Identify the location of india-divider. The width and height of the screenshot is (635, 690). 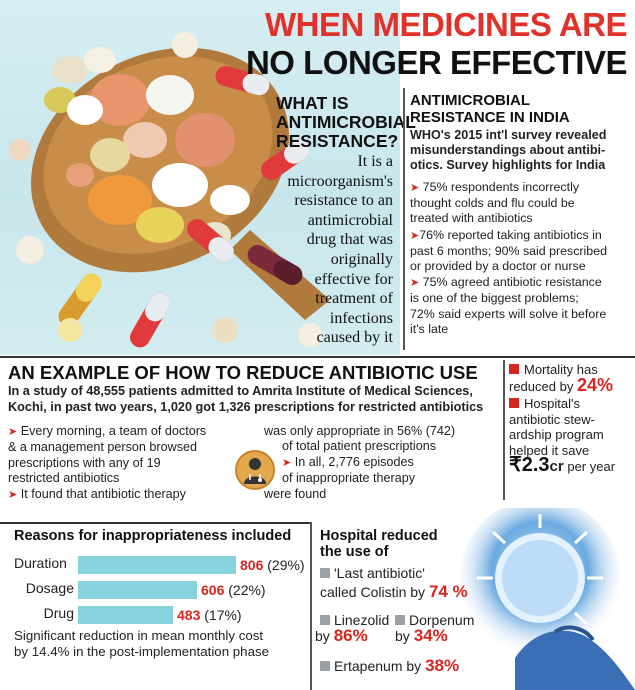
(404, 219).